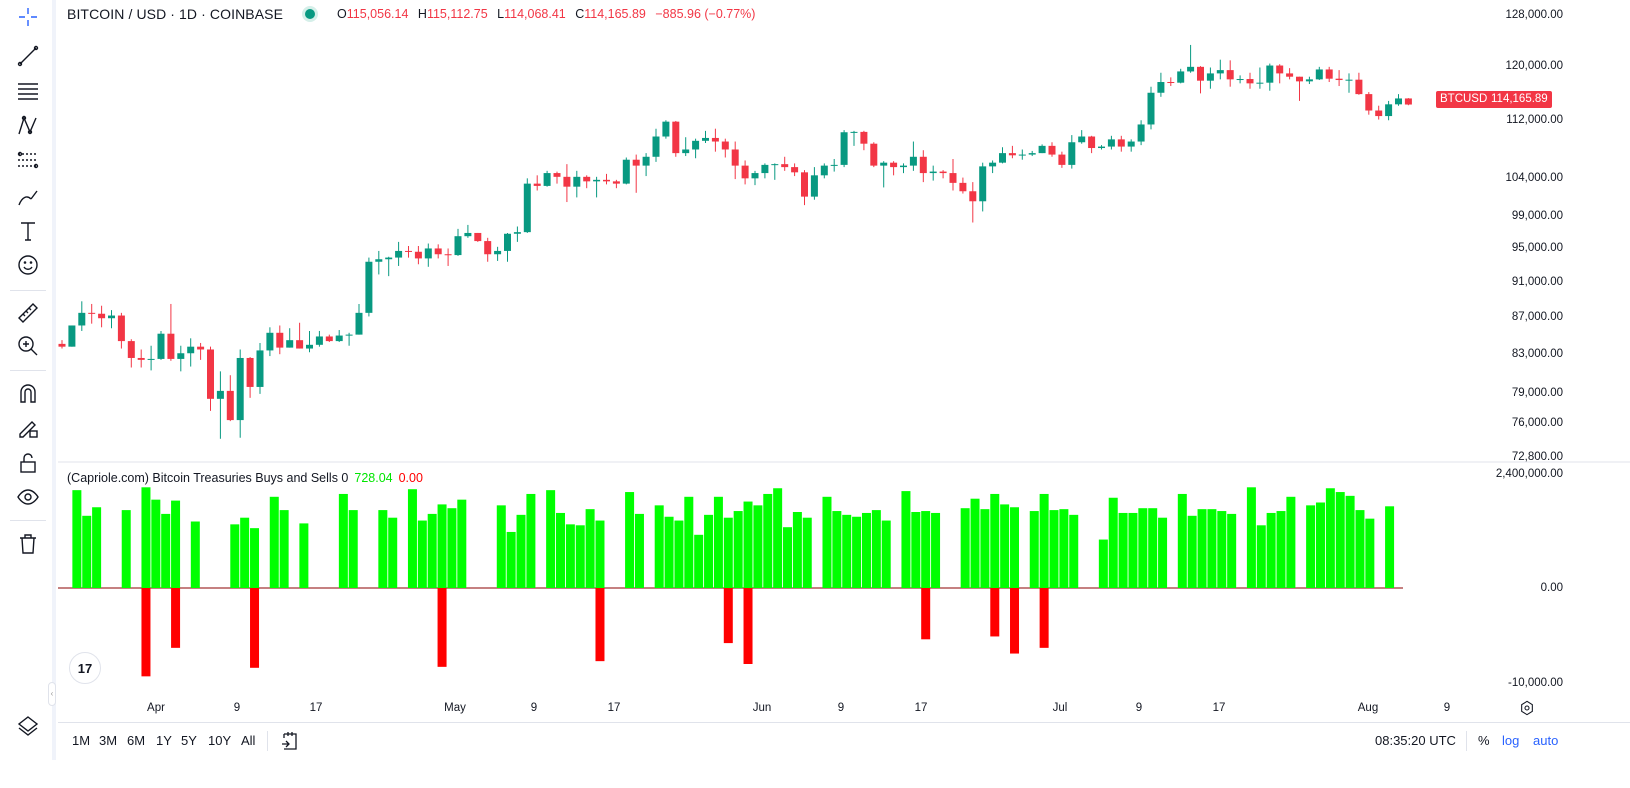 The image size is (1630, 788). I want to click on text-icon, so click(28, 231).